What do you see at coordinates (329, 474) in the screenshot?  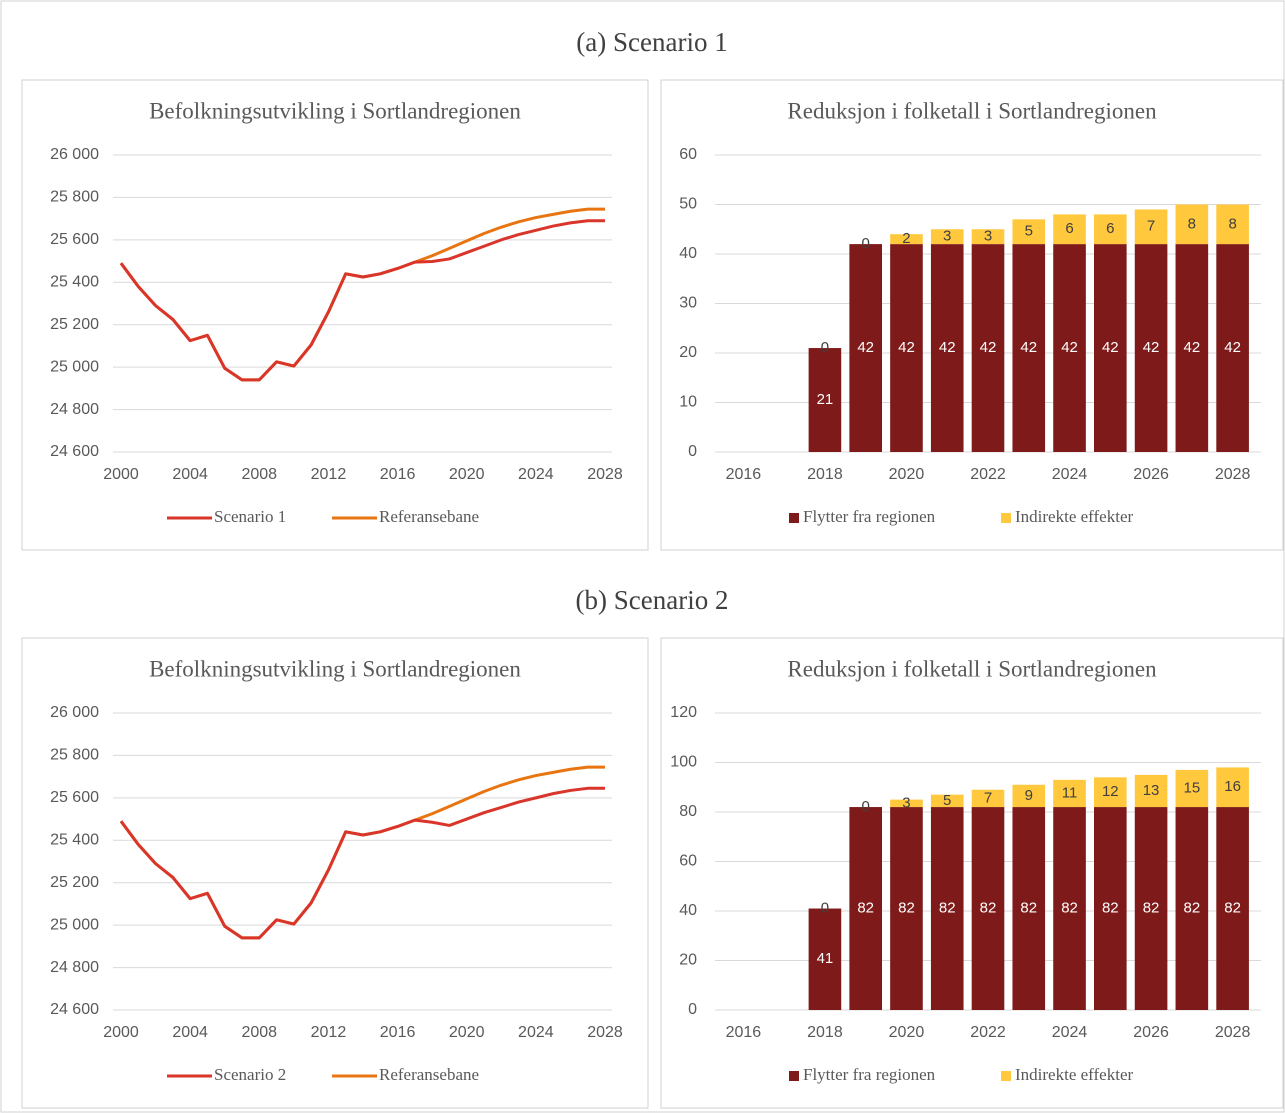 I see `x-tick-label: 2012` at bounding box center [329, 474].